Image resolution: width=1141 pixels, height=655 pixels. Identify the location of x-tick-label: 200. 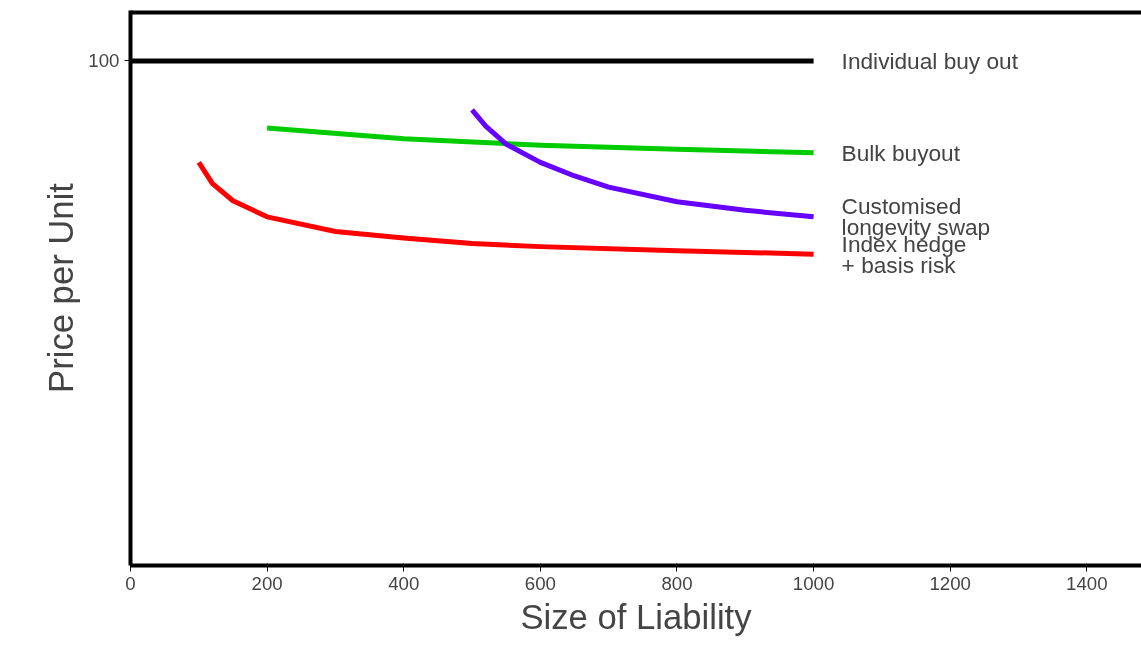
(267, 583).